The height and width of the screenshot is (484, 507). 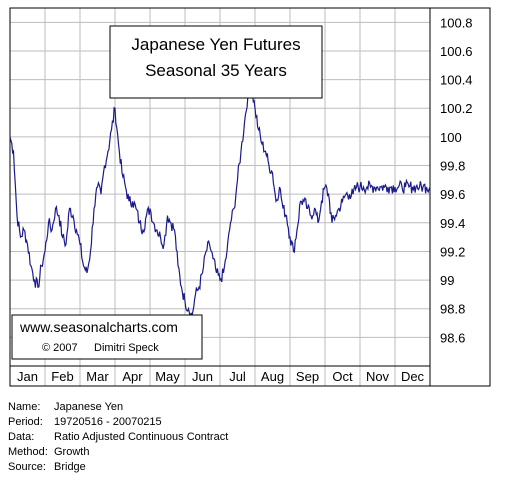 I want to click on info-key: Method:, so click(x=28, y=452).